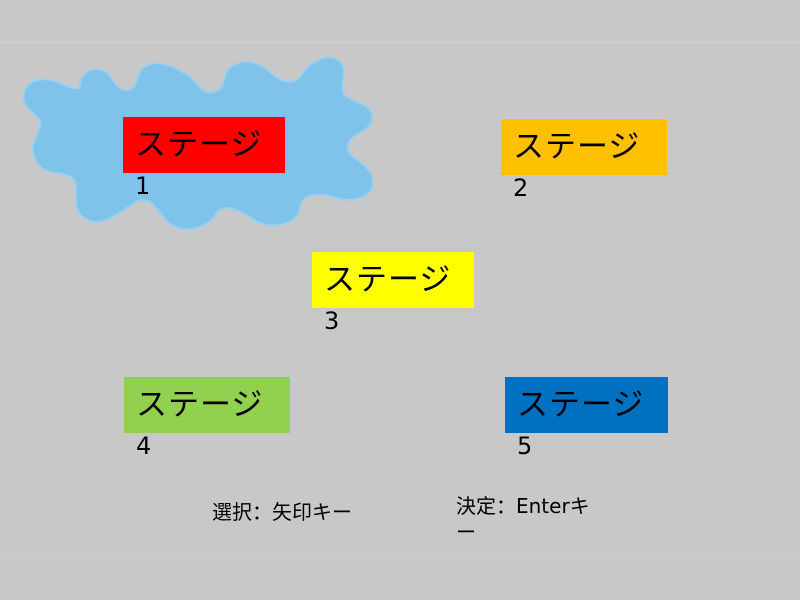 The width and height of the screenshot is (800, 600). What do you see at coordinates (200, 405) in the screenshot?
I see `stage-4-label: ステージ` at bounding box center [200, 405].